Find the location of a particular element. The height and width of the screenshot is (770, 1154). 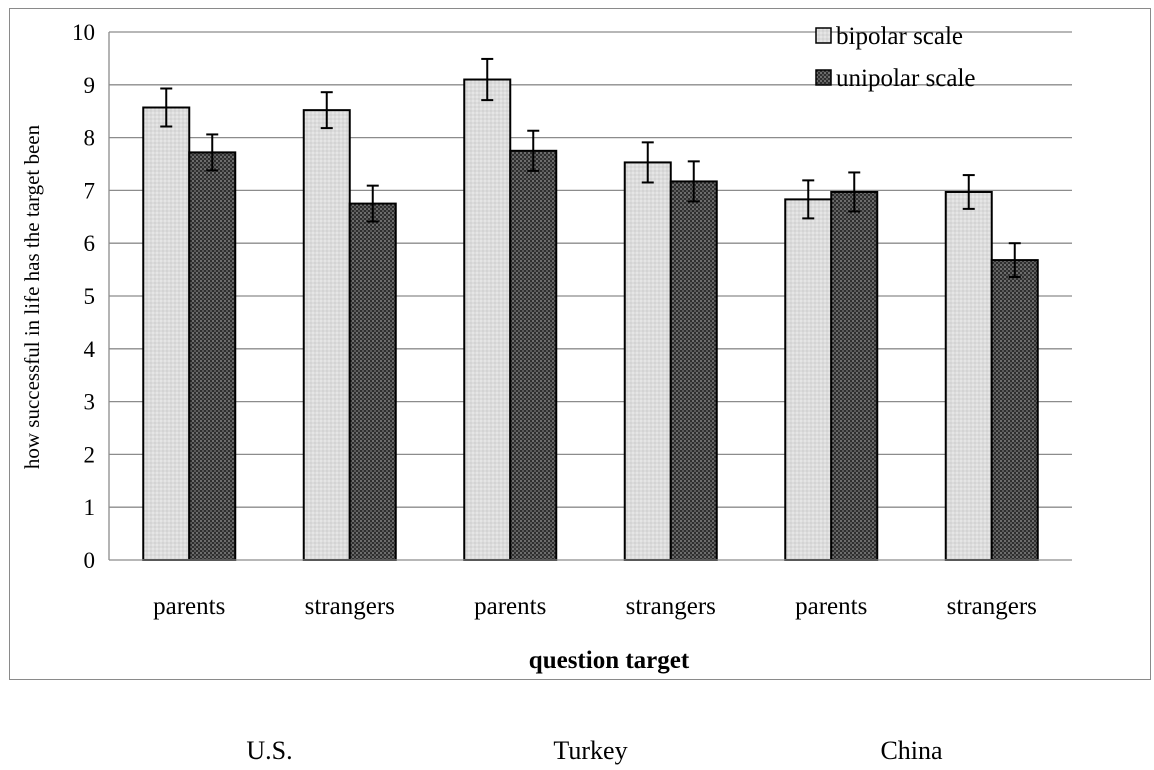

legend-label: bipolar scale is located at coordinates (899, 36).